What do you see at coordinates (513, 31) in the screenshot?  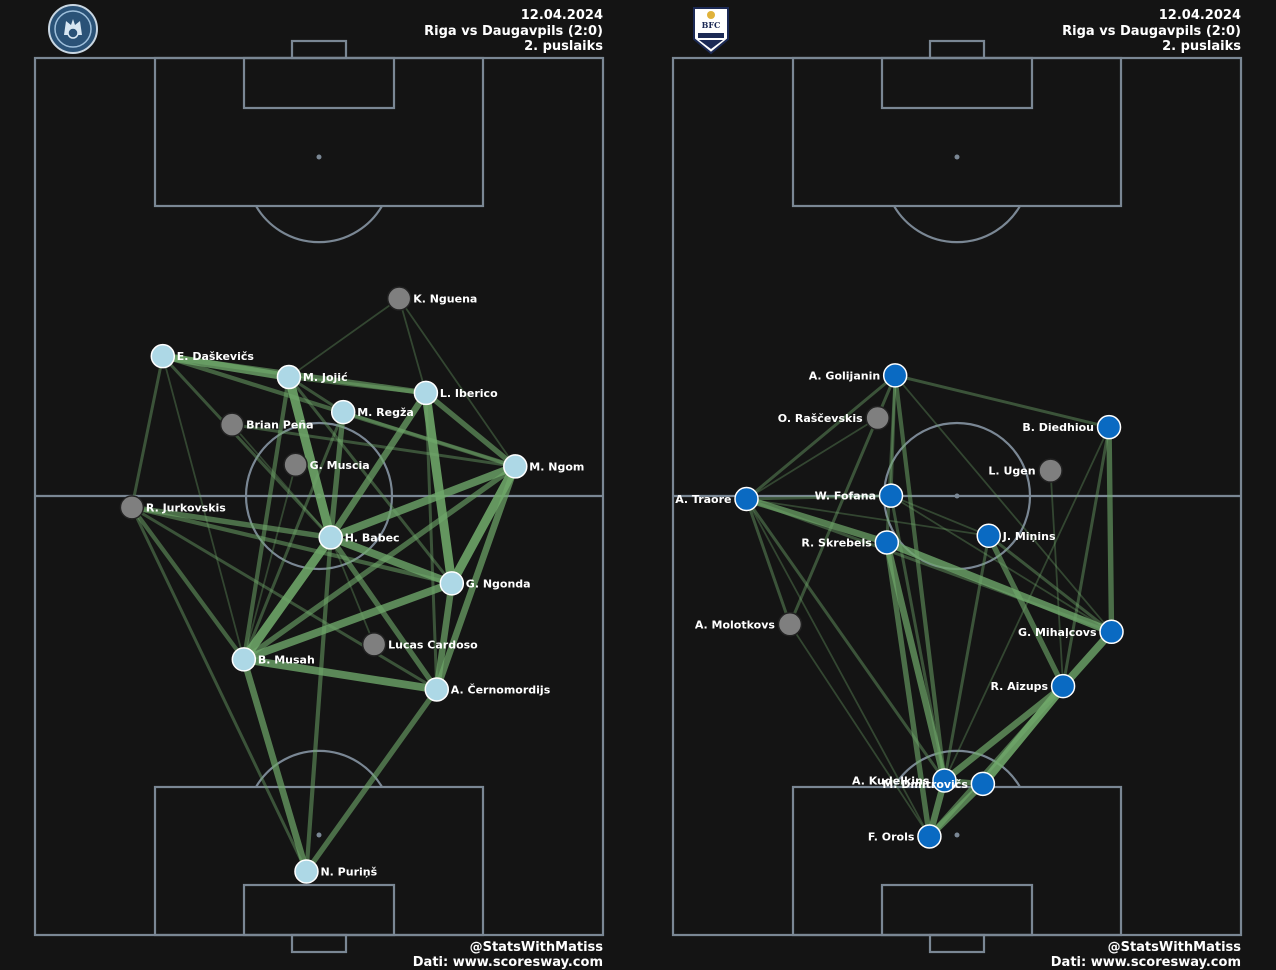 I see `header-match: Riga vs Daugavpils (2:0)` at bounding box center [513, 31].